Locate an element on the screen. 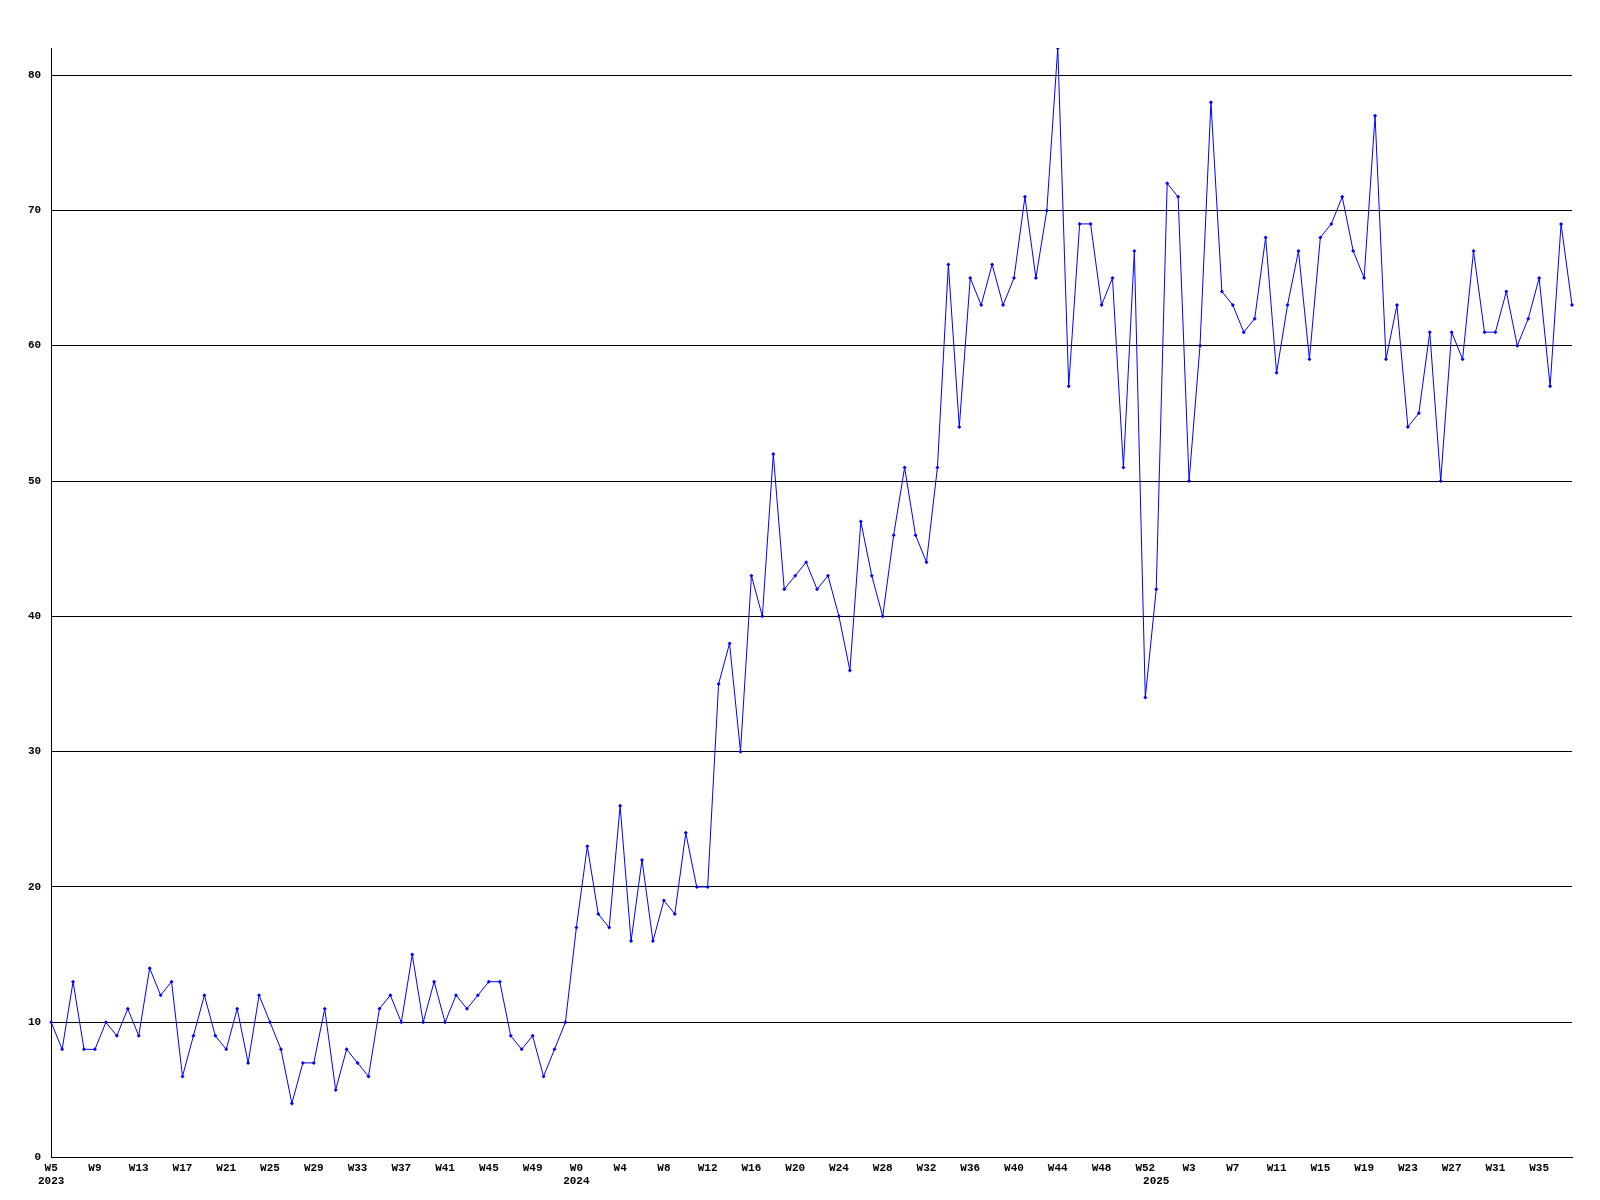 Image resolution: width=1600 pixels, height=1200 pixels. x-tick-label: W8 is located at coordinates (664, 1167).